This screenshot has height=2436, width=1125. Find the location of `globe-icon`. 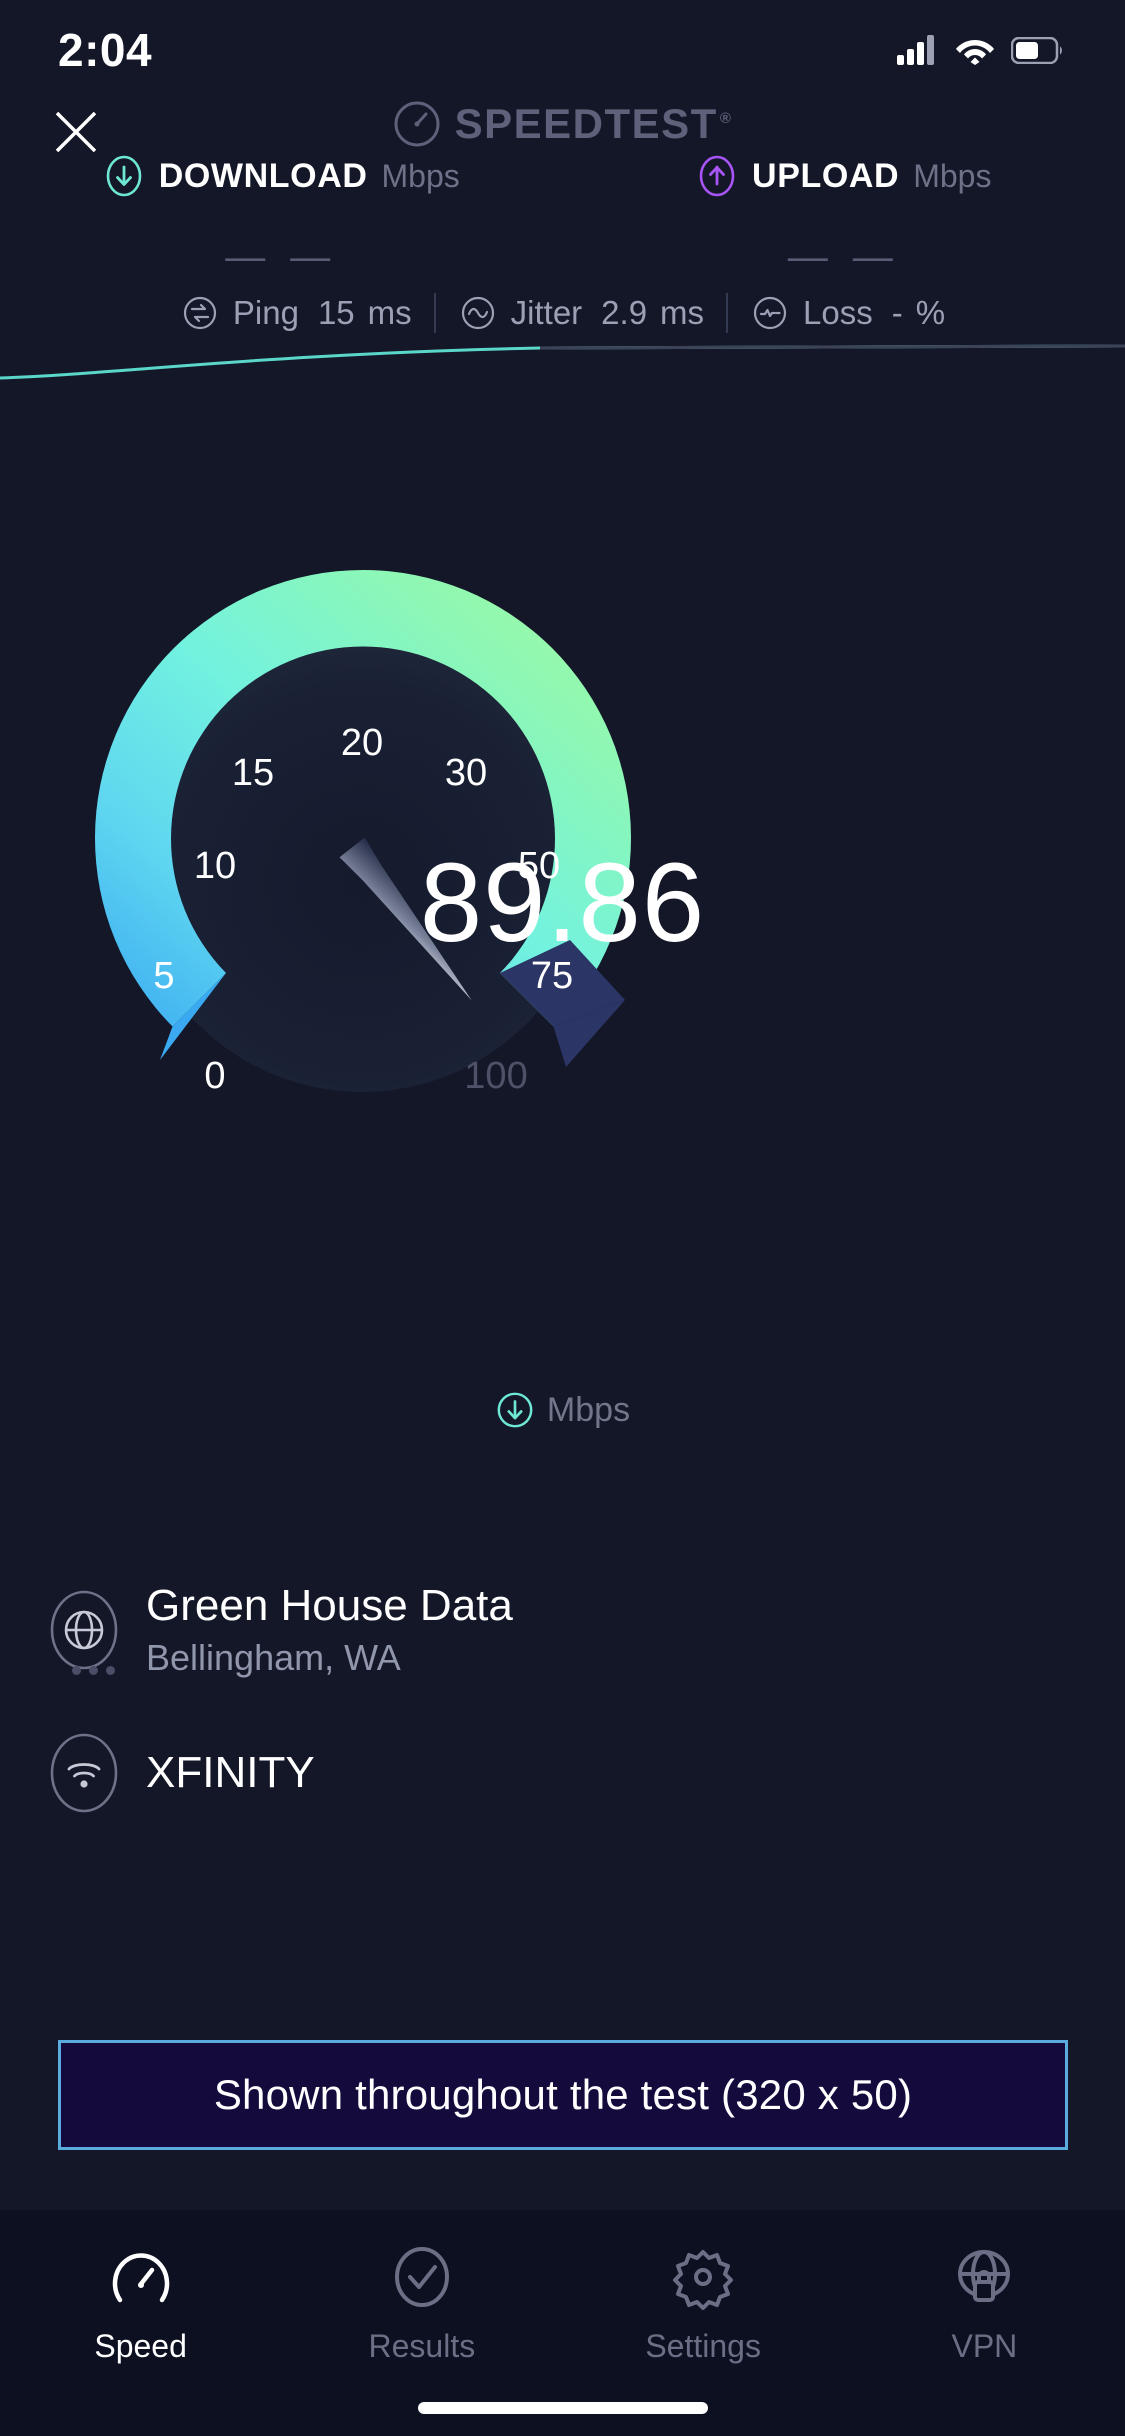

globe-icon is located at coordinates (84, 1630).